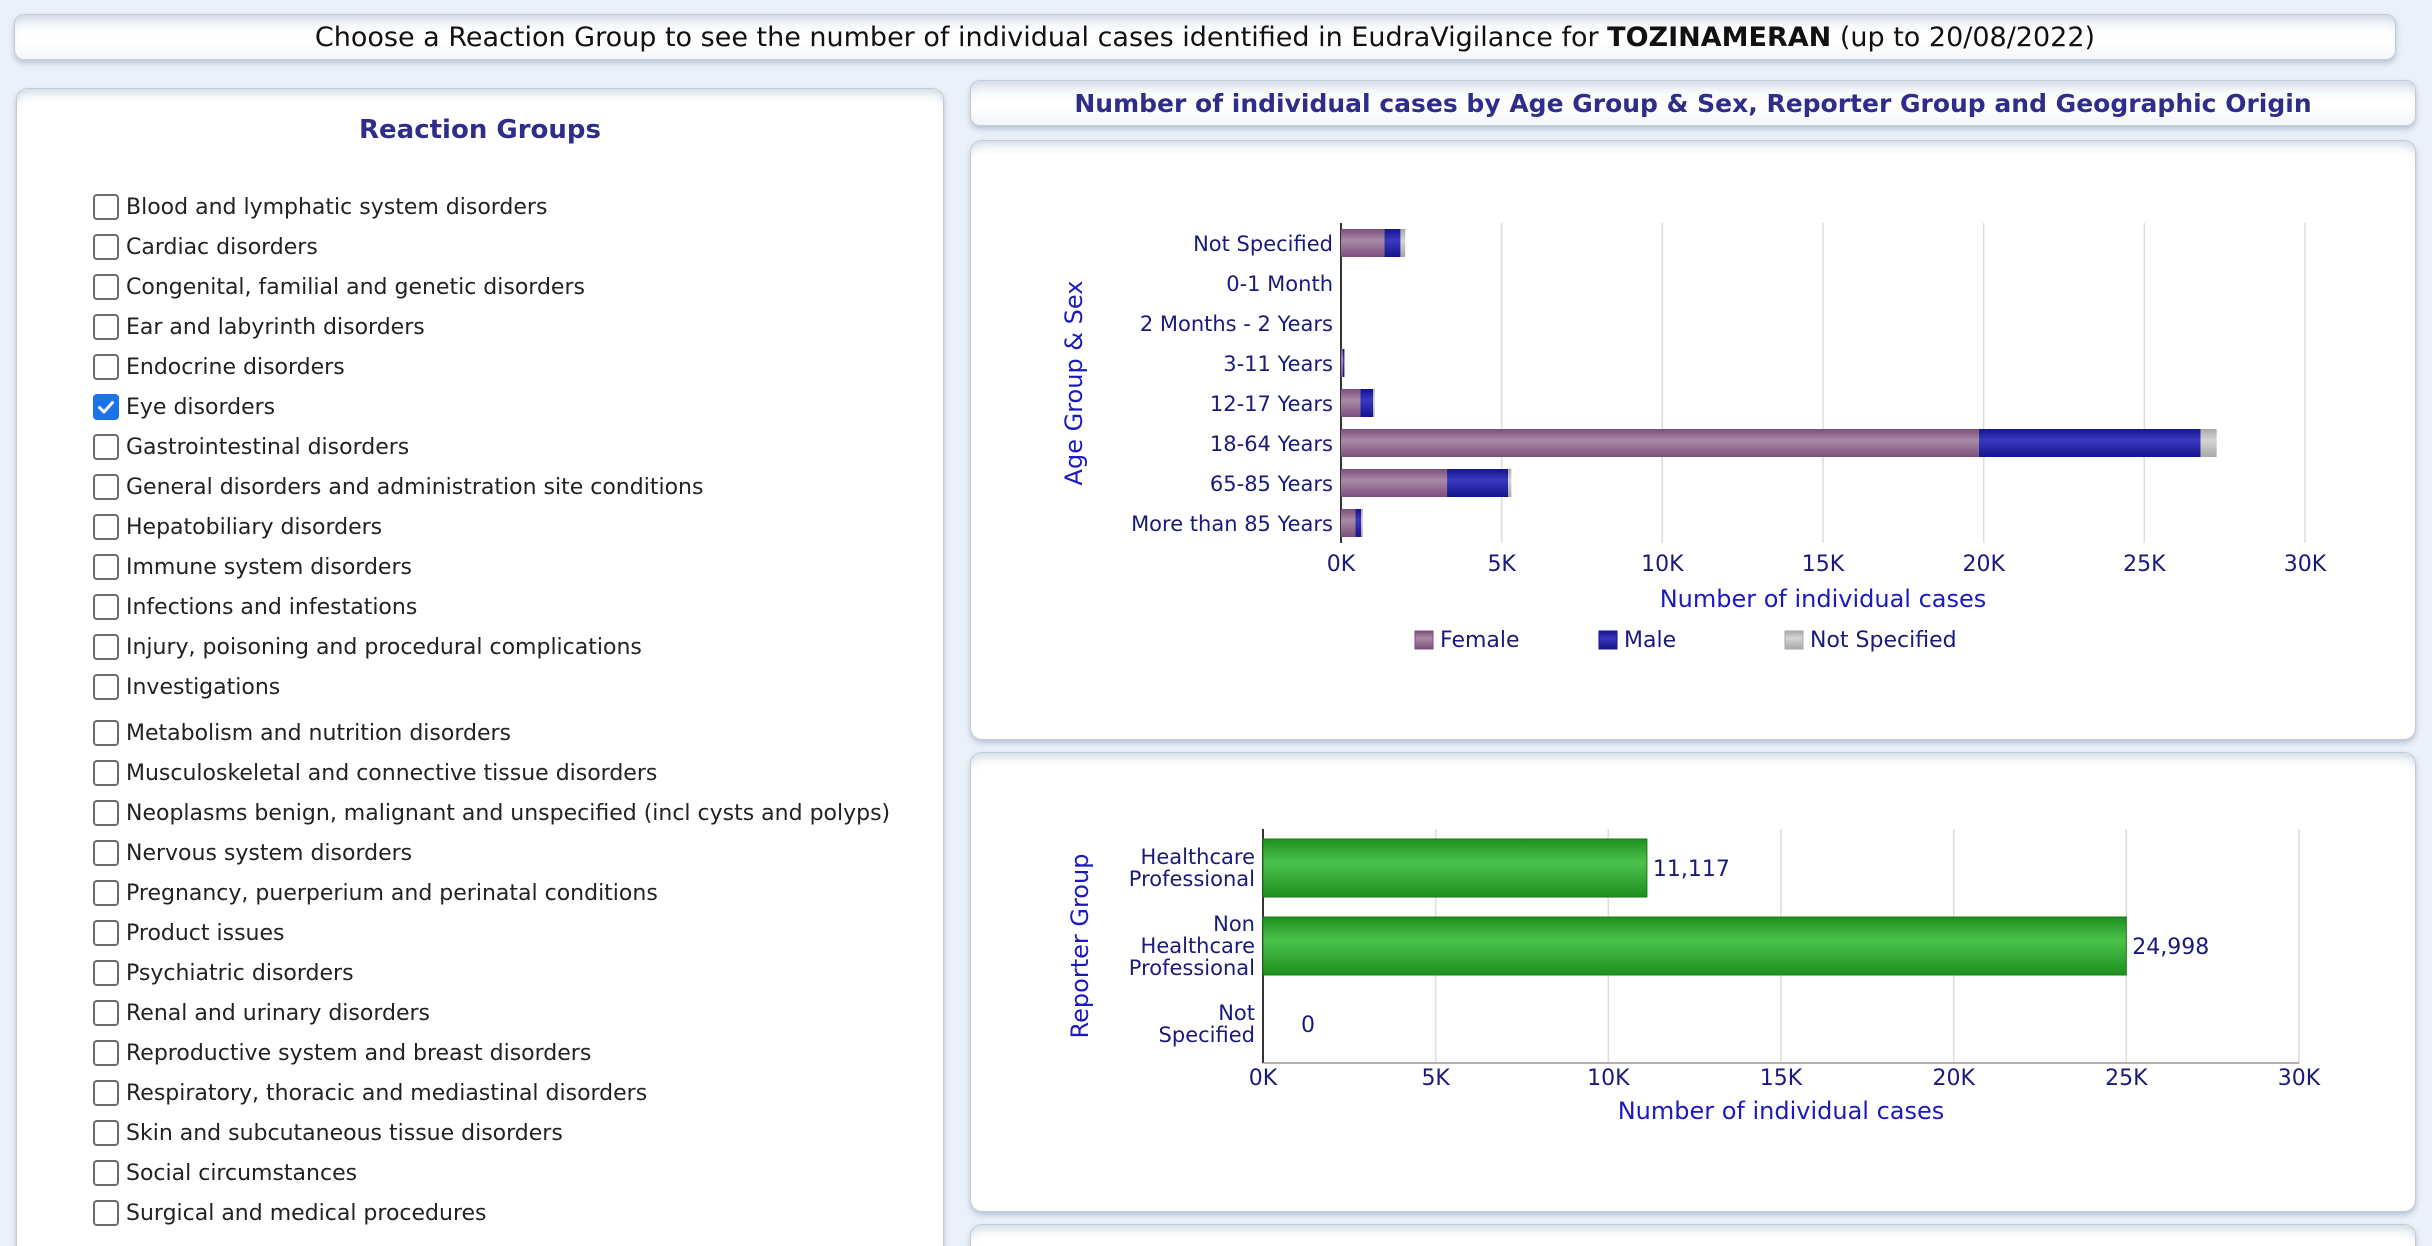 This screenshot has width=2432, height=1246. What do you see at coordinates (1080, 946) in the screenshot?
I see `y-axis-title: Reporter Group` at bounding box center [1080, 946].